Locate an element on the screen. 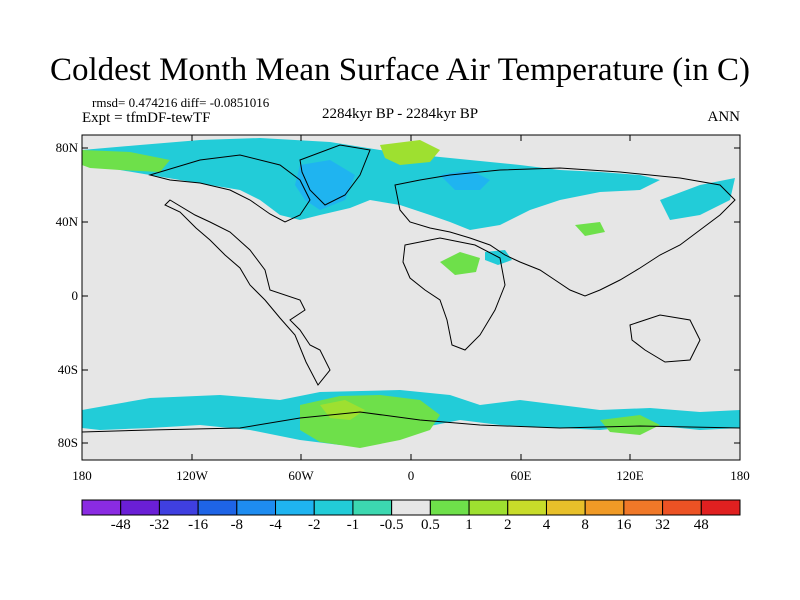 This screenshot has width=800, height=600. lat-label-80s: 80S is located at coordinates (67, 442).